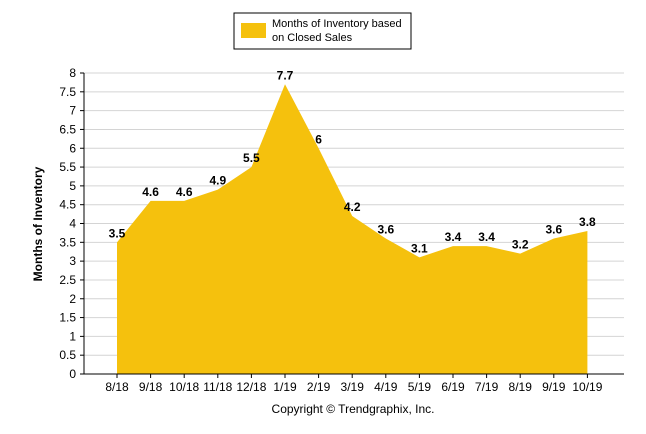  I want to click on x-tick-label: 8/19, so click(521, 387).